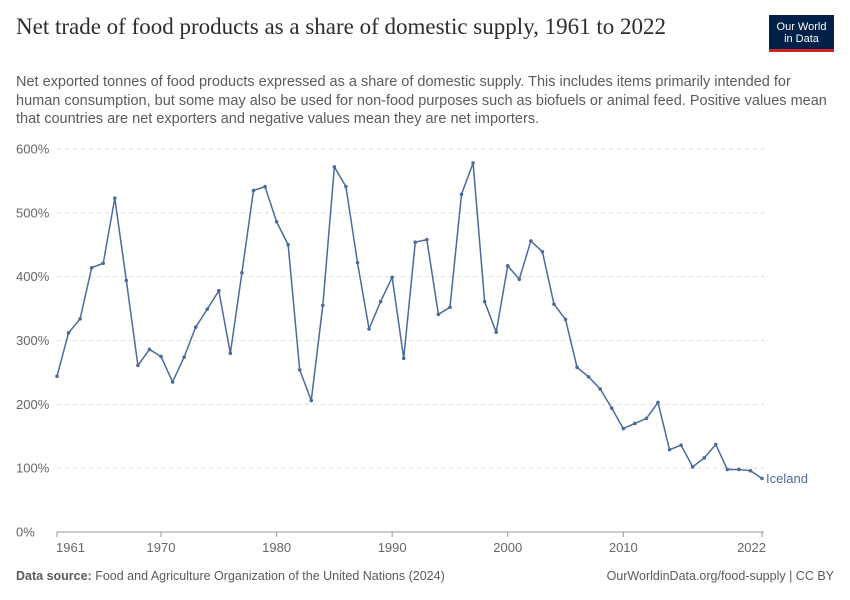 The image size is (850, 600). What do you see at coordinates (623, 547) in the screenshot?
I see `x-tick-label: 2010` at bounding box center [623, 547].